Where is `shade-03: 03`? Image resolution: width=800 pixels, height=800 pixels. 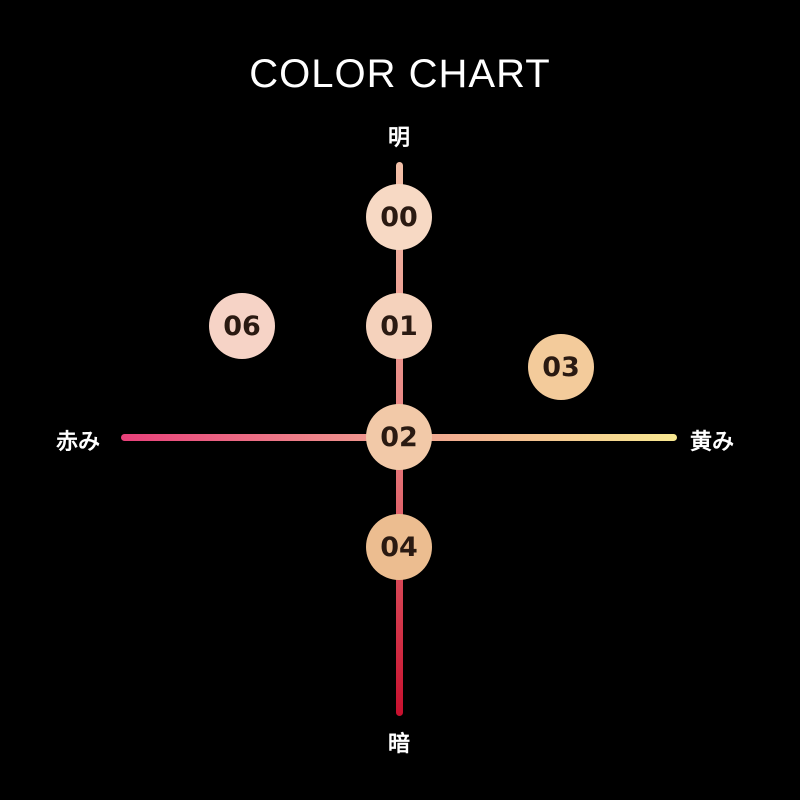
shade-03: 03 is located at coordinates (561, 367).